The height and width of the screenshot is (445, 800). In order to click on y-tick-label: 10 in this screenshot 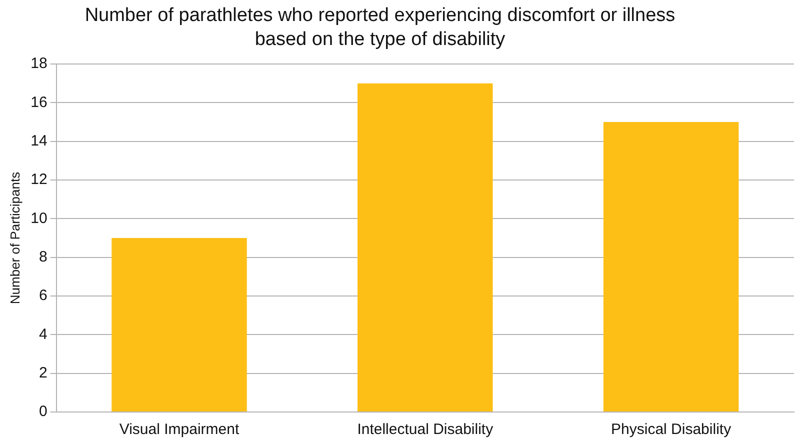, I will do `click(39, 218)`.